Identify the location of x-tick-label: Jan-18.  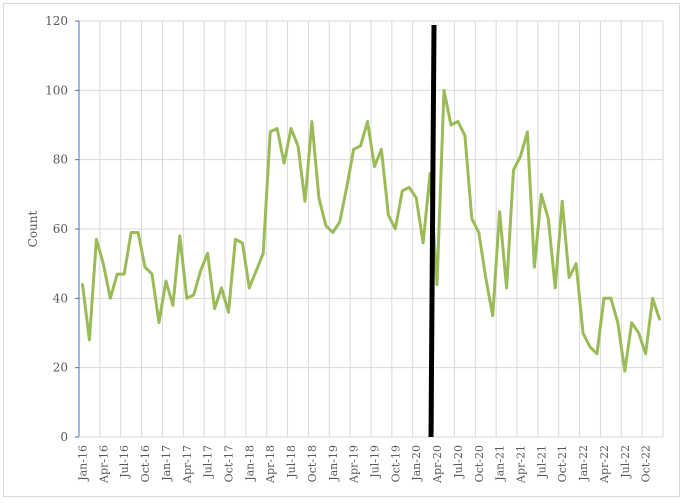
(249, 463).